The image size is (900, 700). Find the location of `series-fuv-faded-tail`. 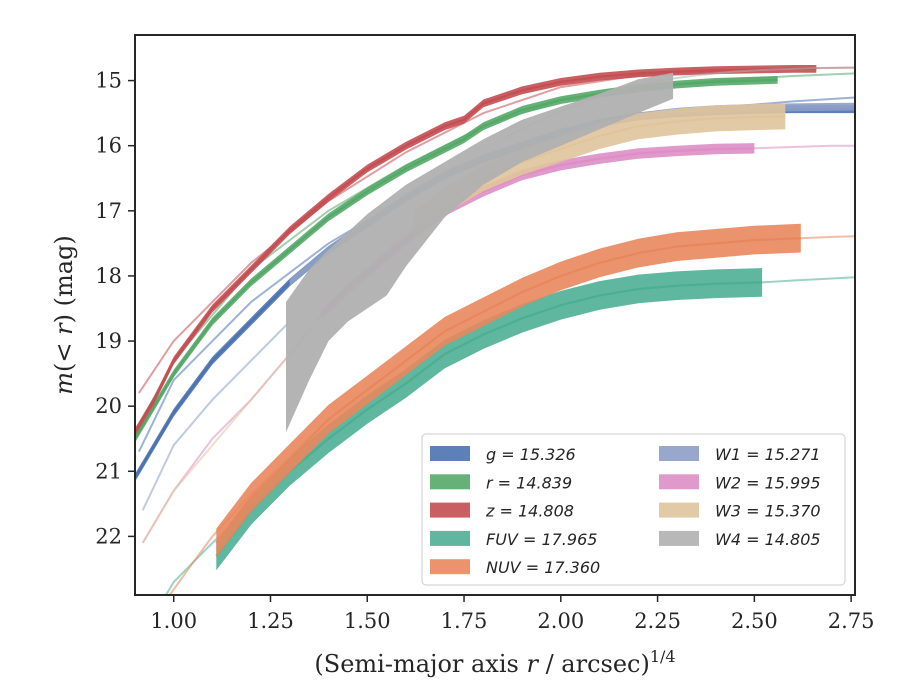

series-fuv-faded-tail is located at coordinates (808, 280).